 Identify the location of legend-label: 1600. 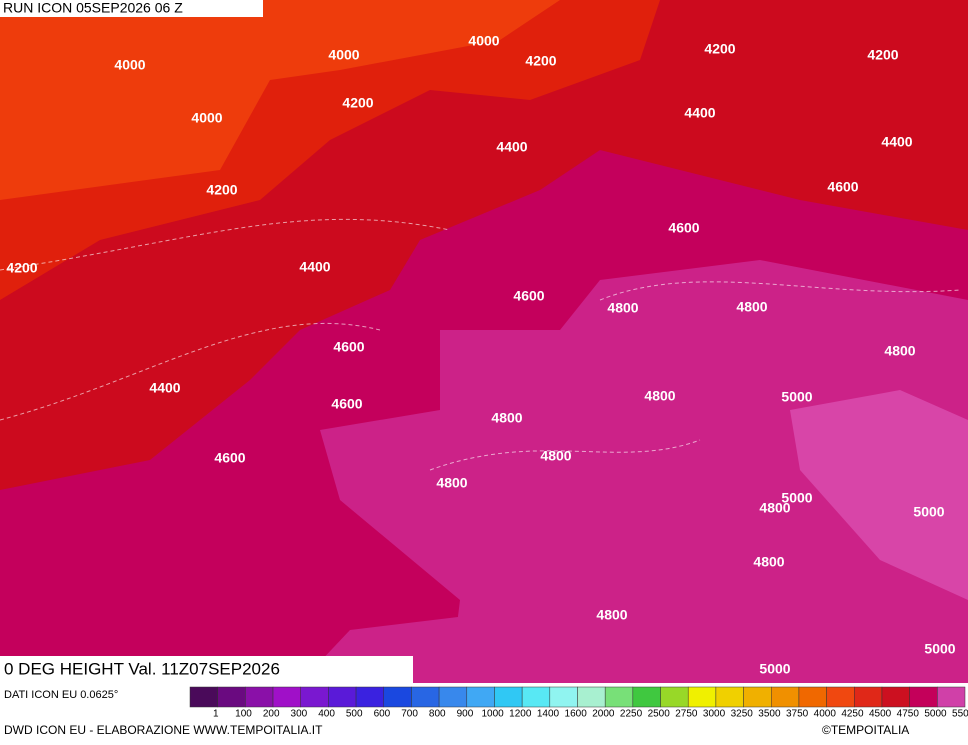
(576, 714).